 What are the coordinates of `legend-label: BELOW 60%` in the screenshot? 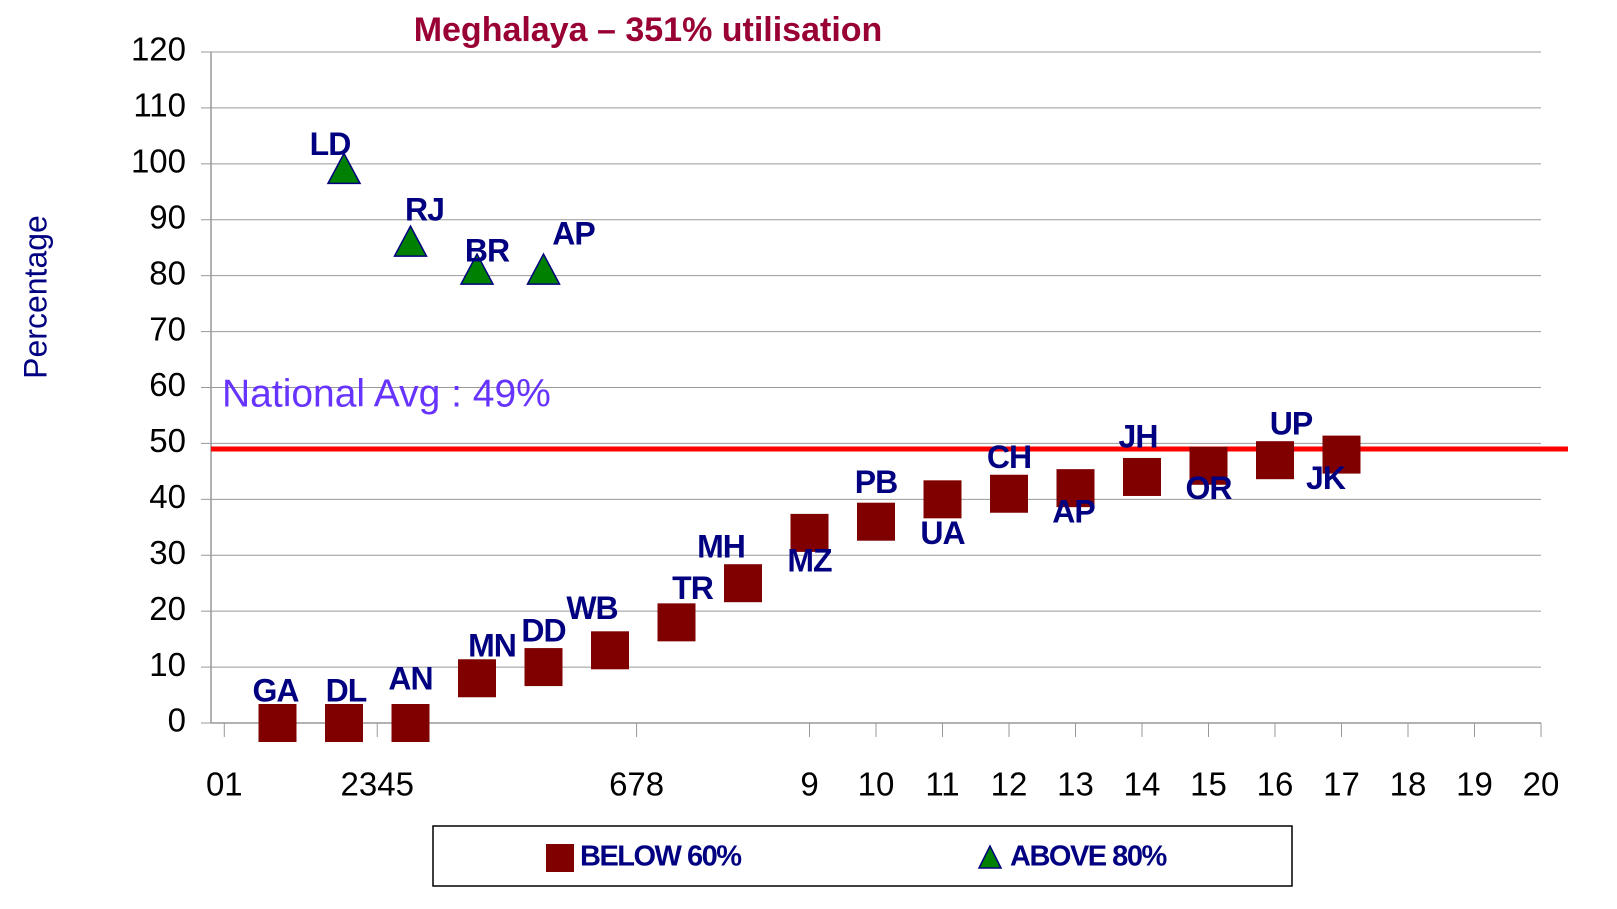 It's located at (661, 857).